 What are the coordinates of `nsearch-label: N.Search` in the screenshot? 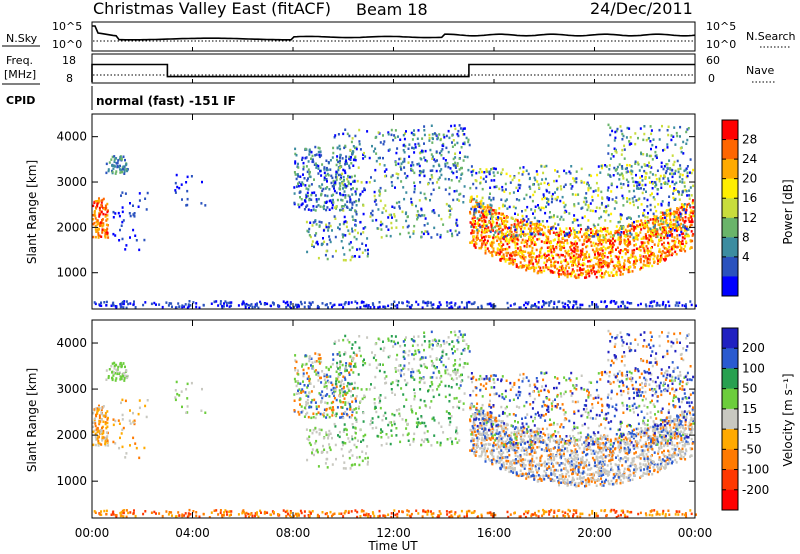 It's located at (771, 36).